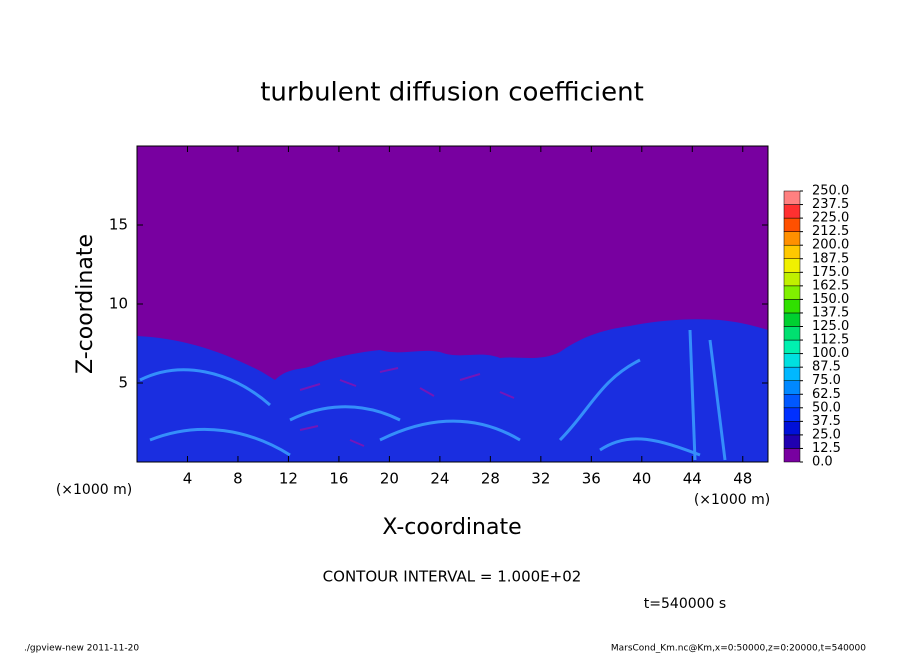 This screenshot has width=904, height=654. What do you see at coordinates (81, 649) in the screenshot?
I see `footer-left: ./gpview-new 2011-11-20` at bounding box center [81, 649].